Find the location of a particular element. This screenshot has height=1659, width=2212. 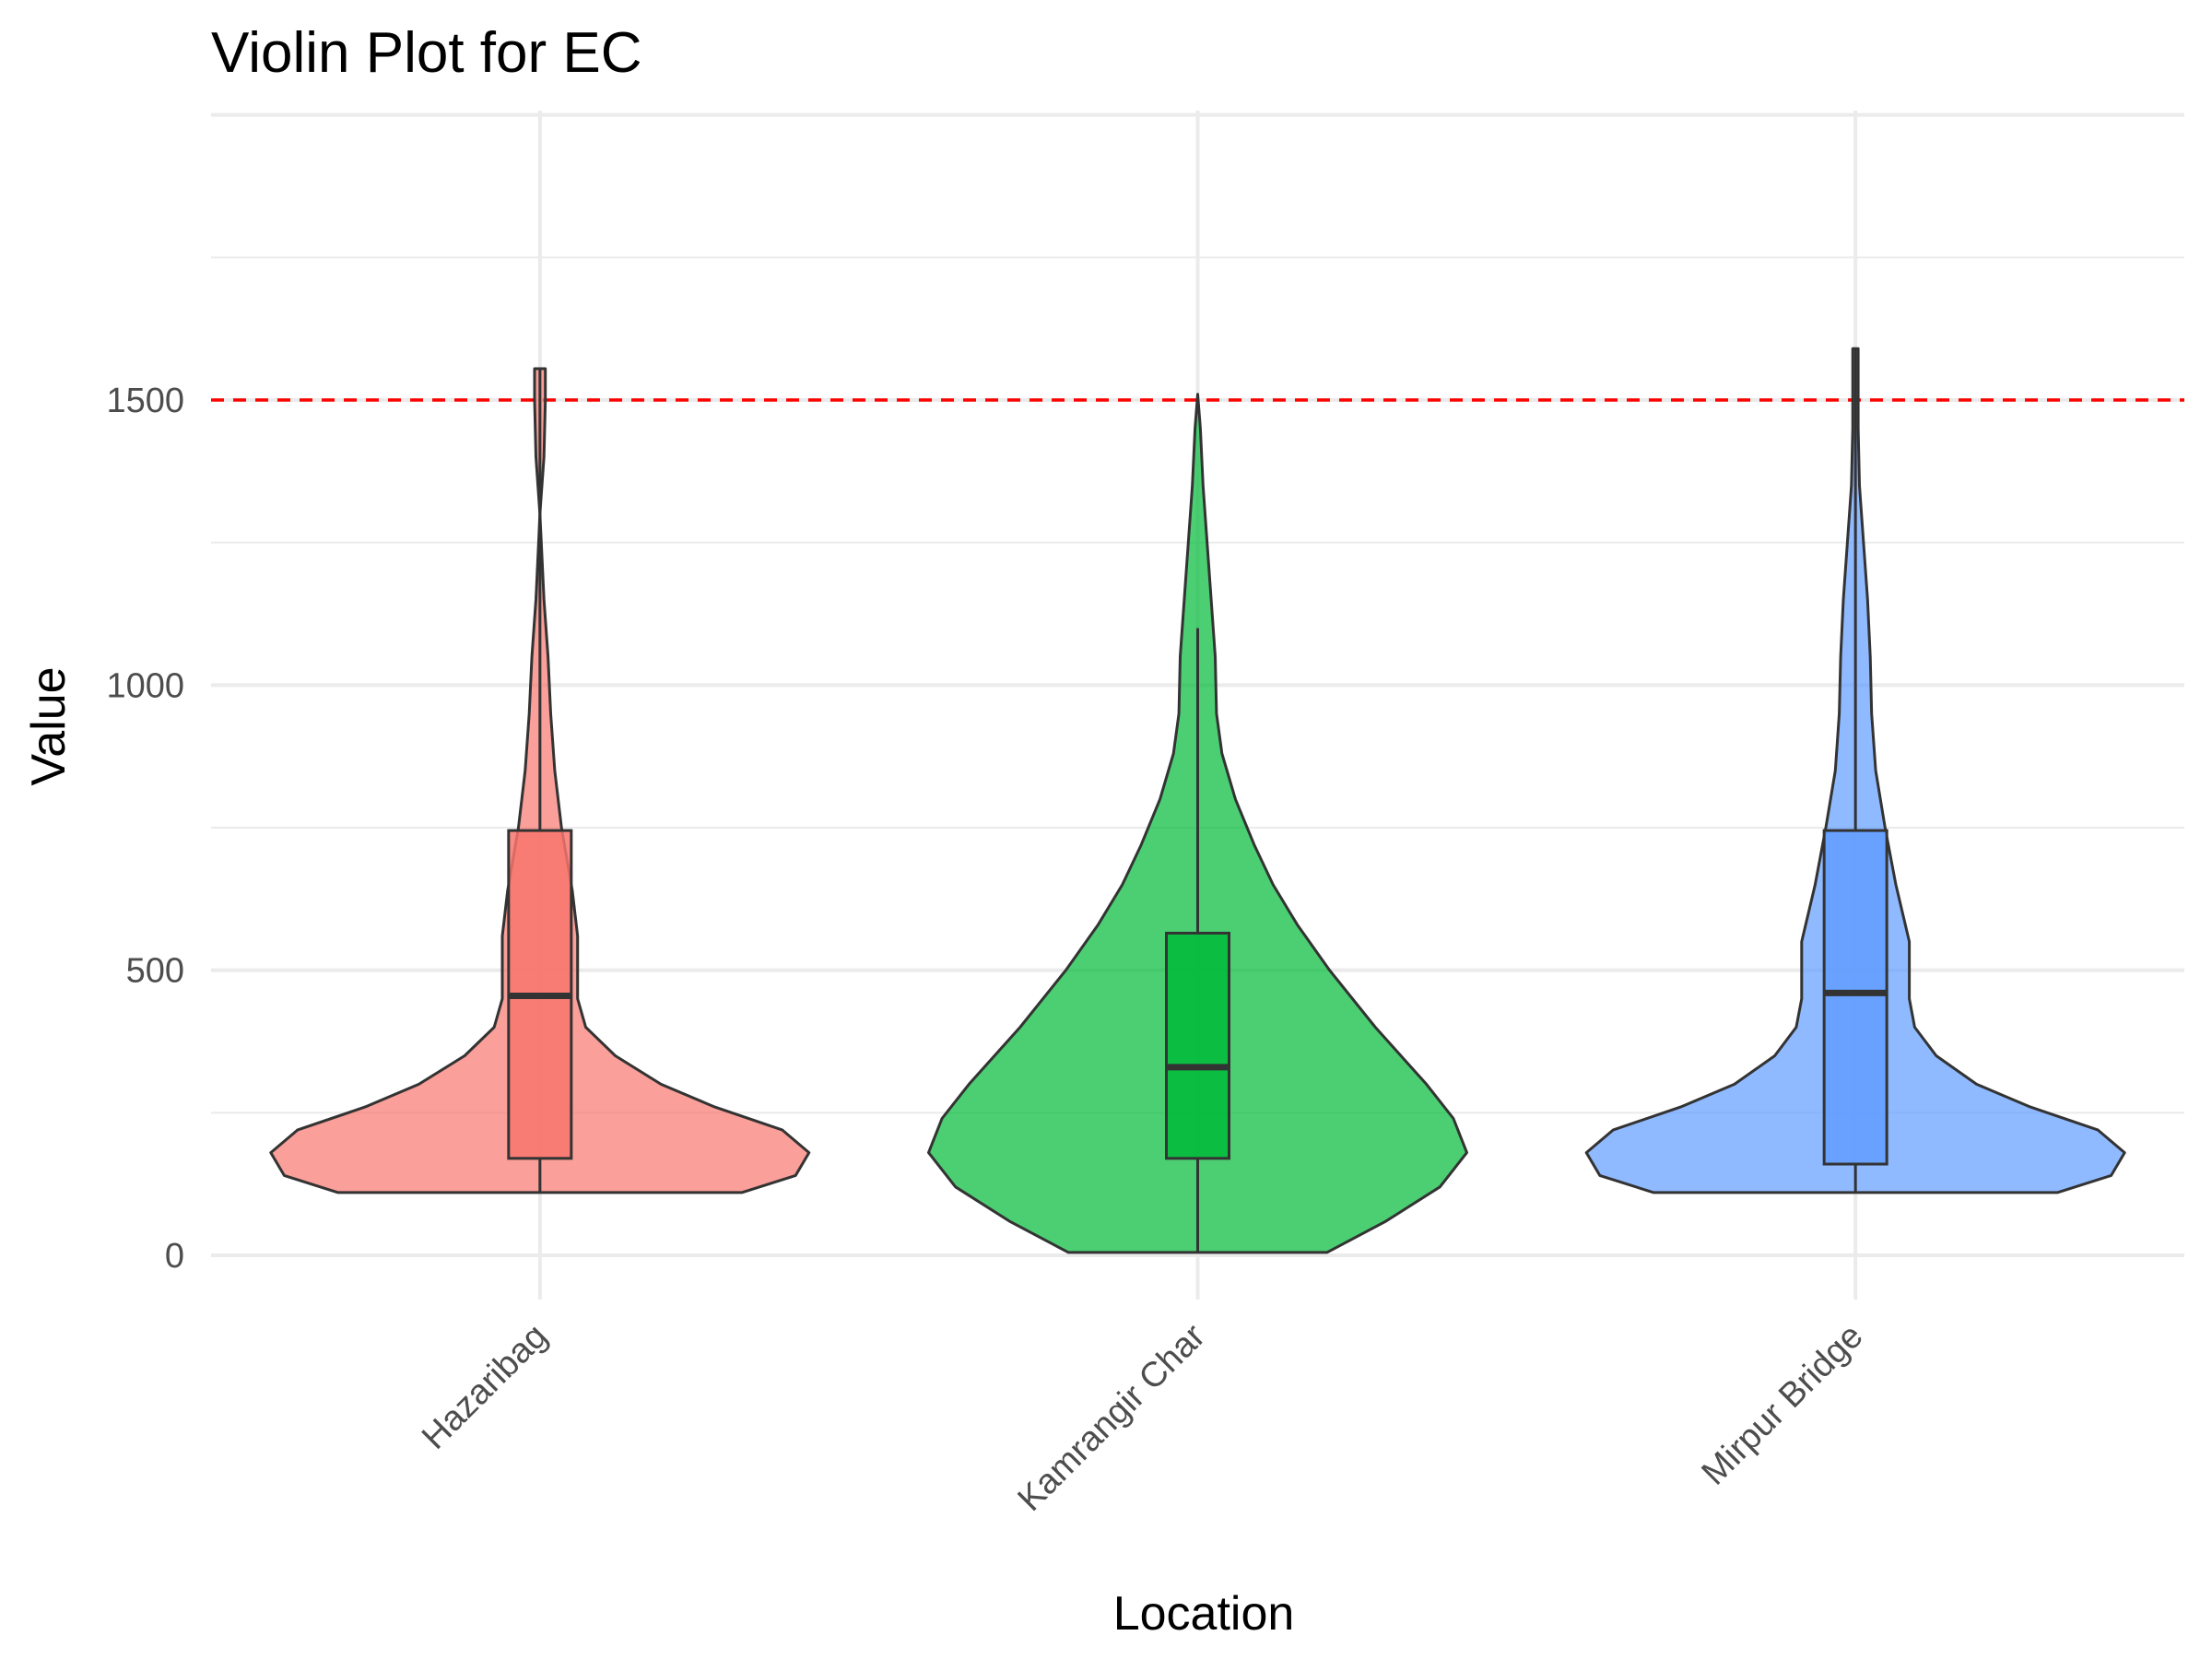

y-tick-labels: 0 500 1000 1500 is located at coordinates (145, 829).